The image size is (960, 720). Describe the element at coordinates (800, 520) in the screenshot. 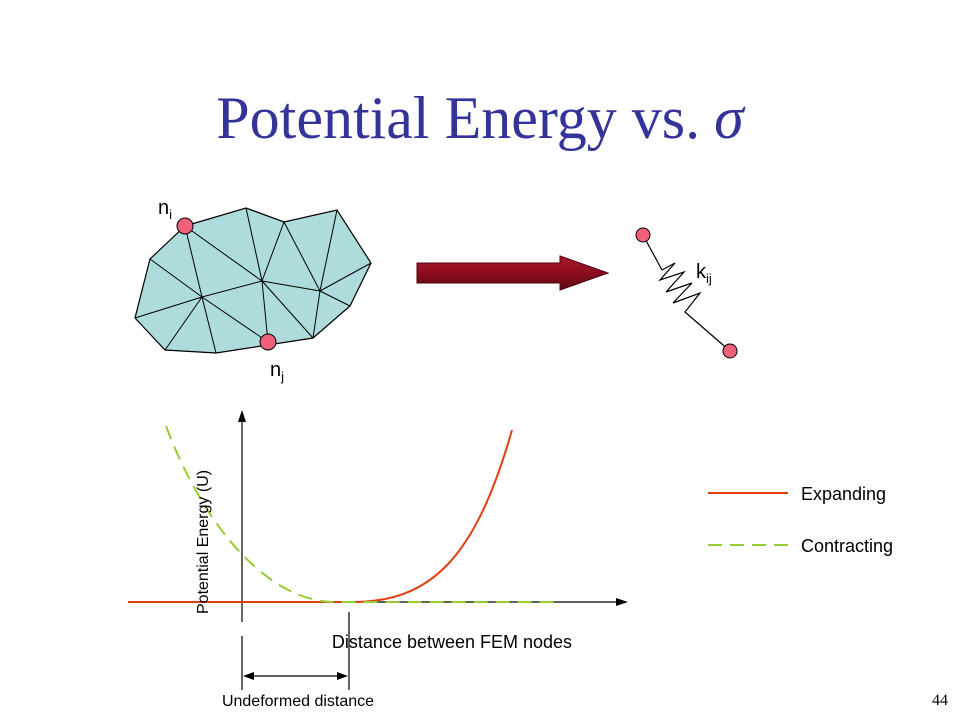

I see `legend: Expanding Contracting` at that location.